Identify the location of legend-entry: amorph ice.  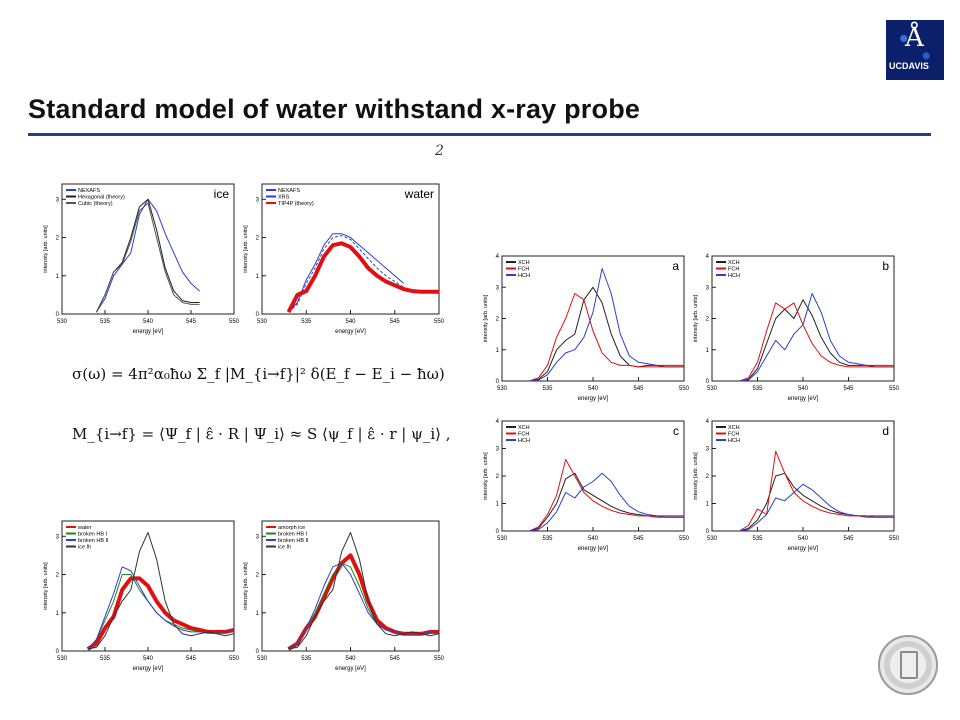
(291, 528).